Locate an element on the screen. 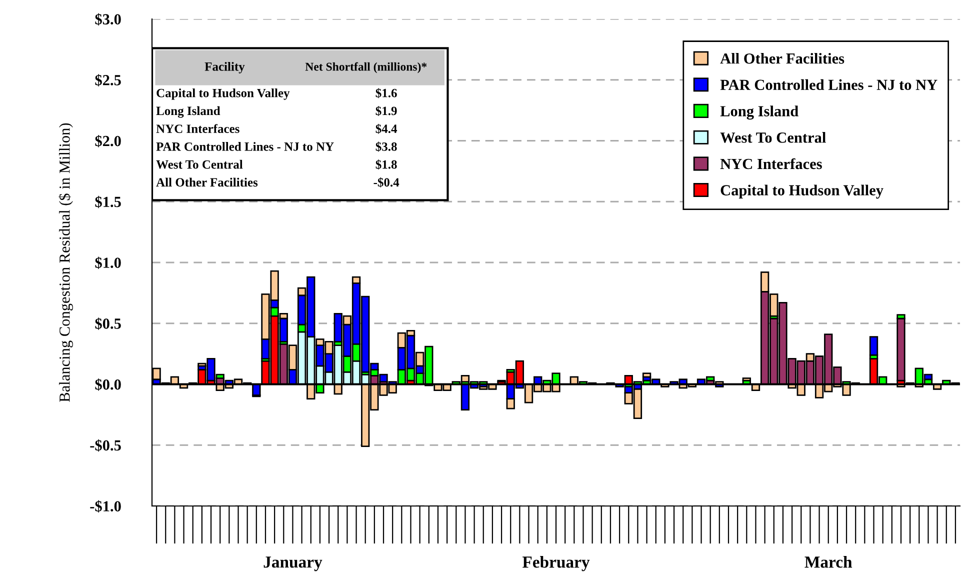 The image size is (963, 578). y-tick-label: $3.0 is located at coordinates (108, 19).